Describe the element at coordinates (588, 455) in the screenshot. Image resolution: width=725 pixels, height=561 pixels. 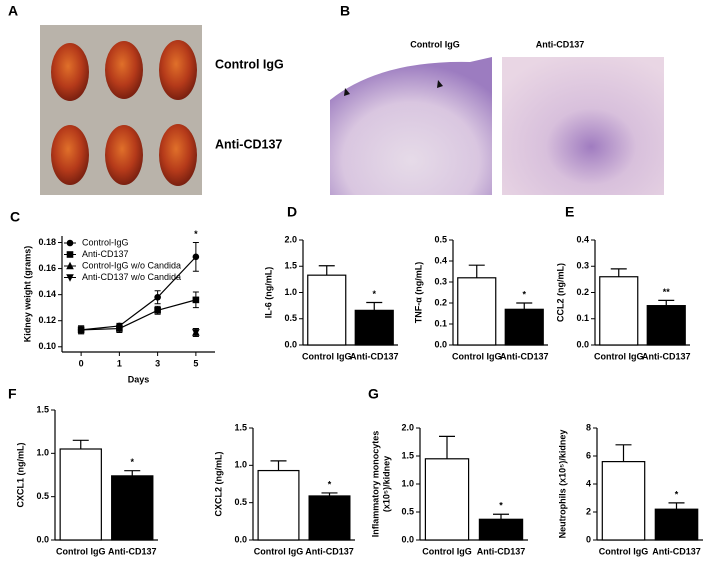
I see `y-tick-label: 6` at that location.